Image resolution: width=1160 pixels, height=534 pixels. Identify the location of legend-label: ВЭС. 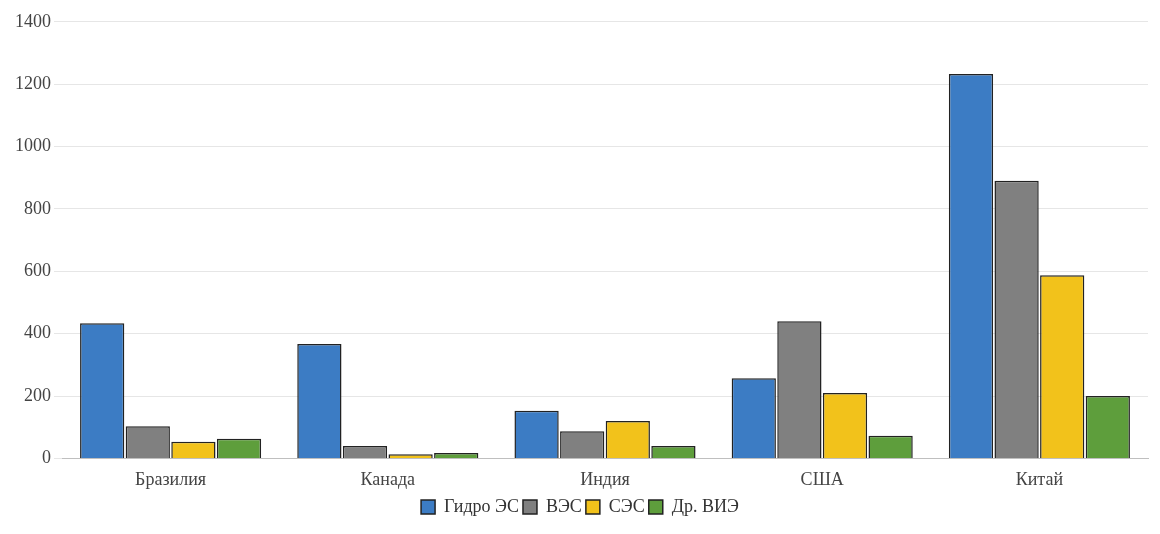
(563, 505).